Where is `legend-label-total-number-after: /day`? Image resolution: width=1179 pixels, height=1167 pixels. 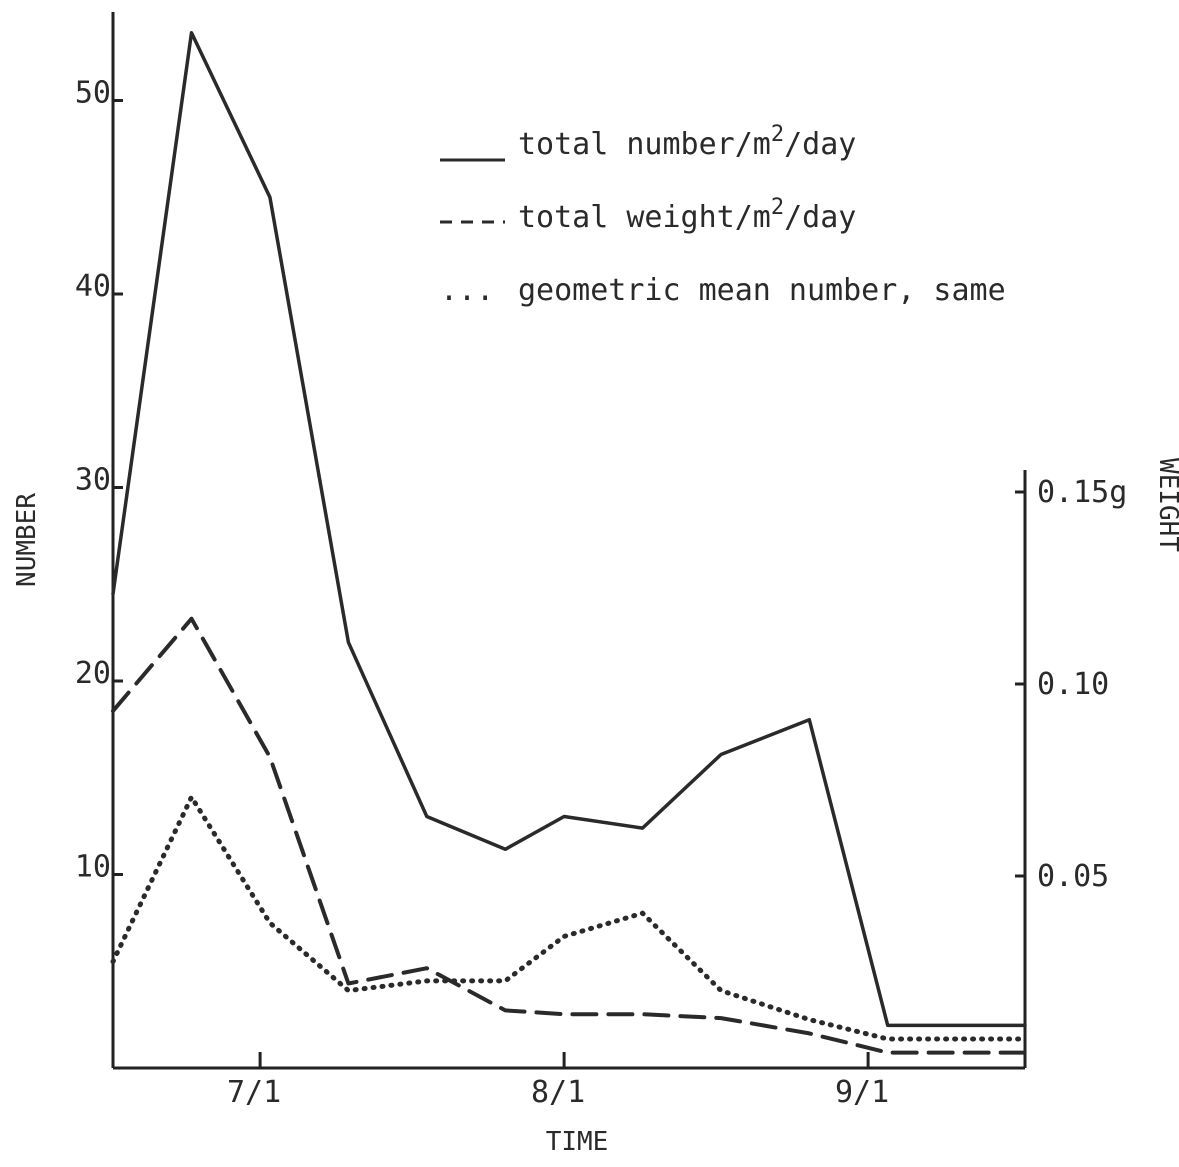
legend-label-total-number-after: /day is located at coordinates (820, 144).